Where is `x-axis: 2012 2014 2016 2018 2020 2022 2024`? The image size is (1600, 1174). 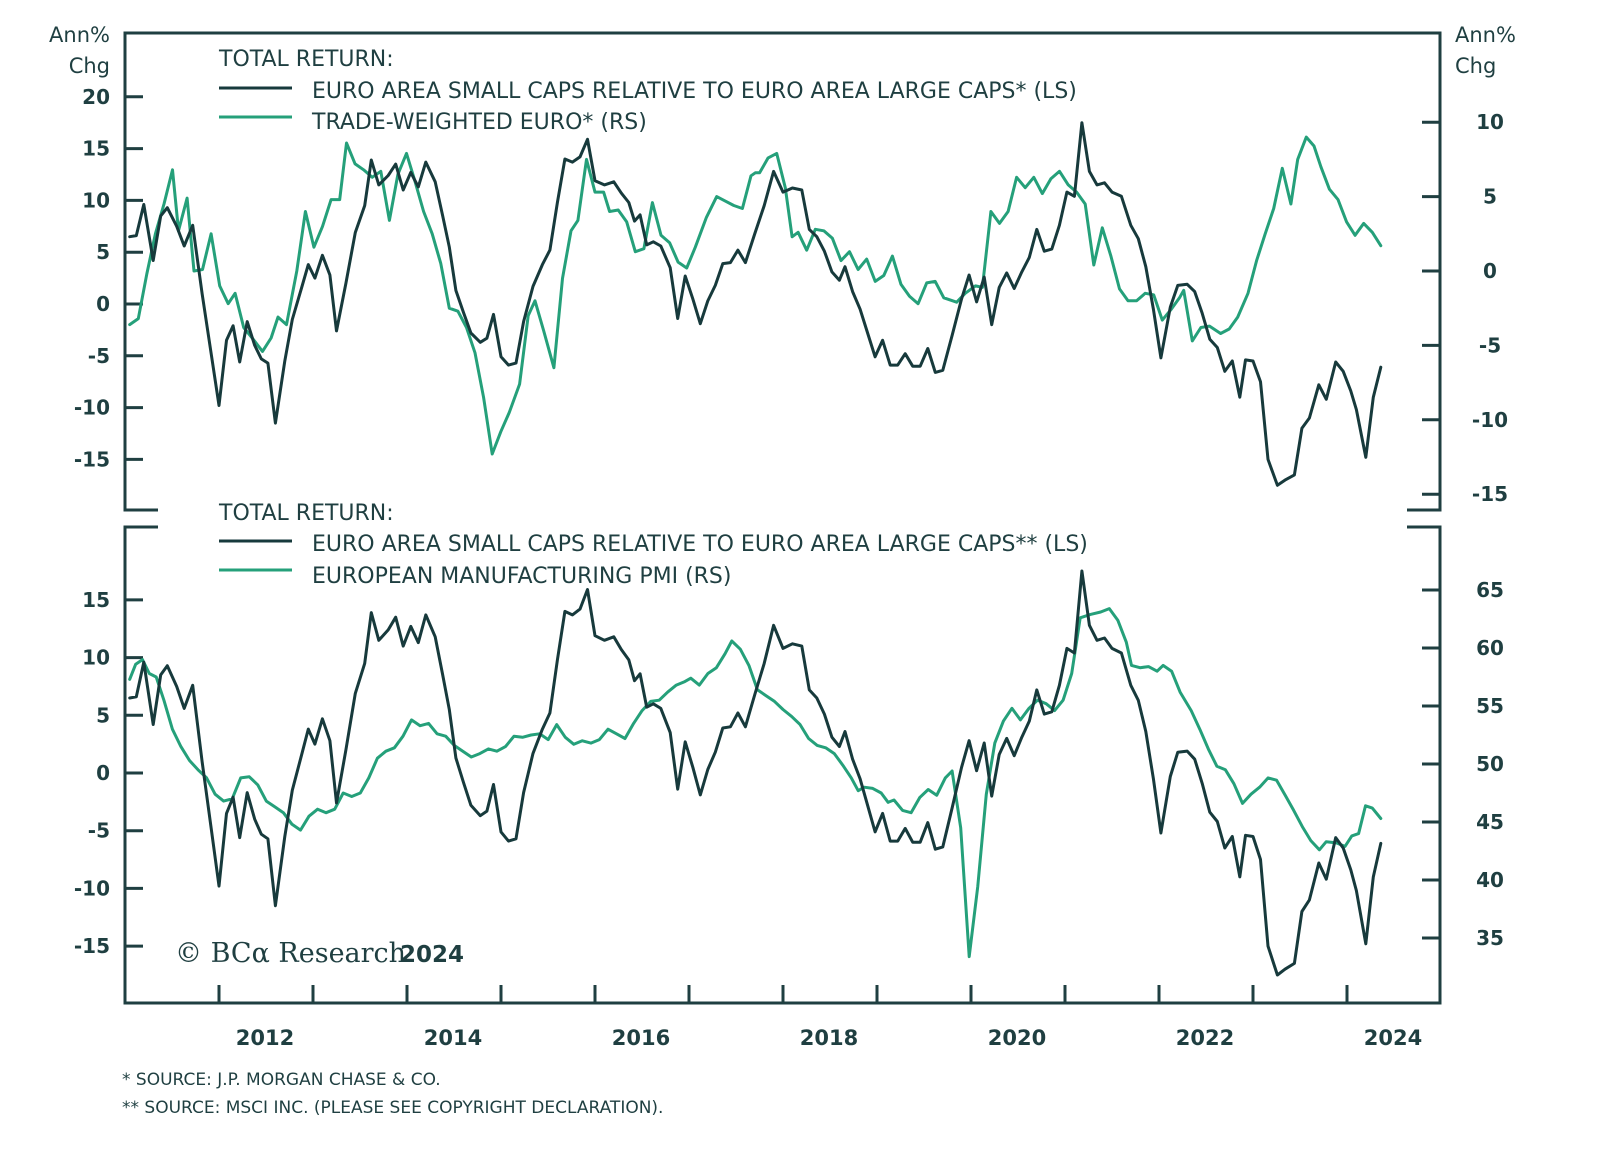
x-axis: 2012 2014 2016 2018 2020 2022 2024 is located at coordinates (819, 1017).